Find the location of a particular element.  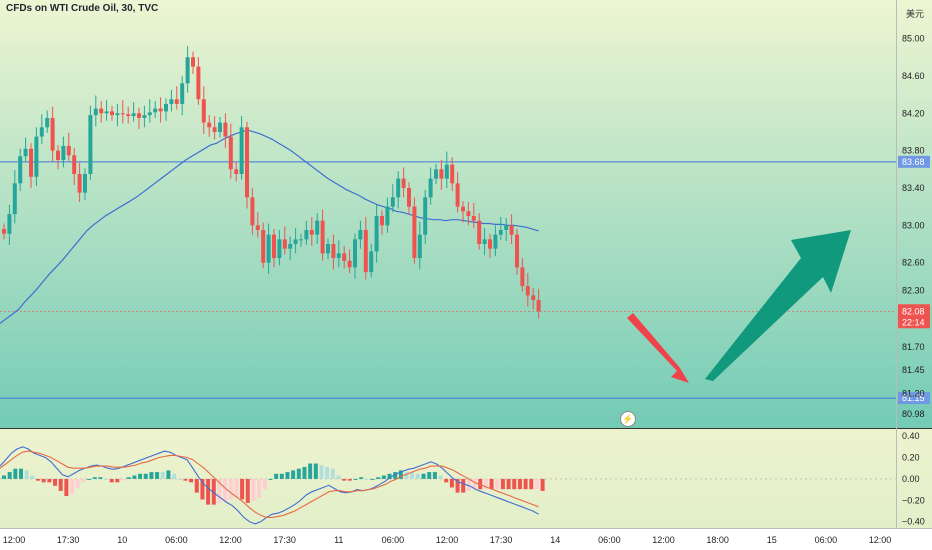

time-tick-label: 12:00 is located at coordinates (663, 540).